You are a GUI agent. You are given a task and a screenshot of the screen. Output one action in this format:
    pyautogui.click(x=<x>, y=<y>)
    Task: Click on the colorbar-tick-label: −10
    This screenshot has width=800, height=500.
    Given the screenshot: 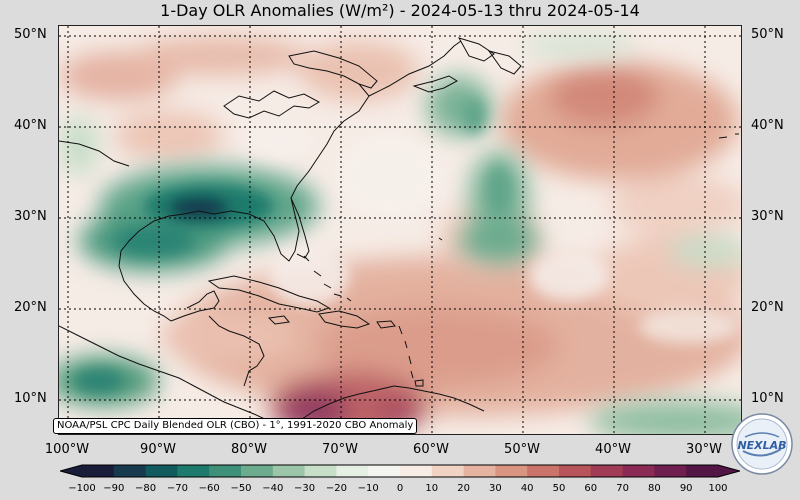 What is the action you would take?
    pyautogui.click(x=368, y=488)
    